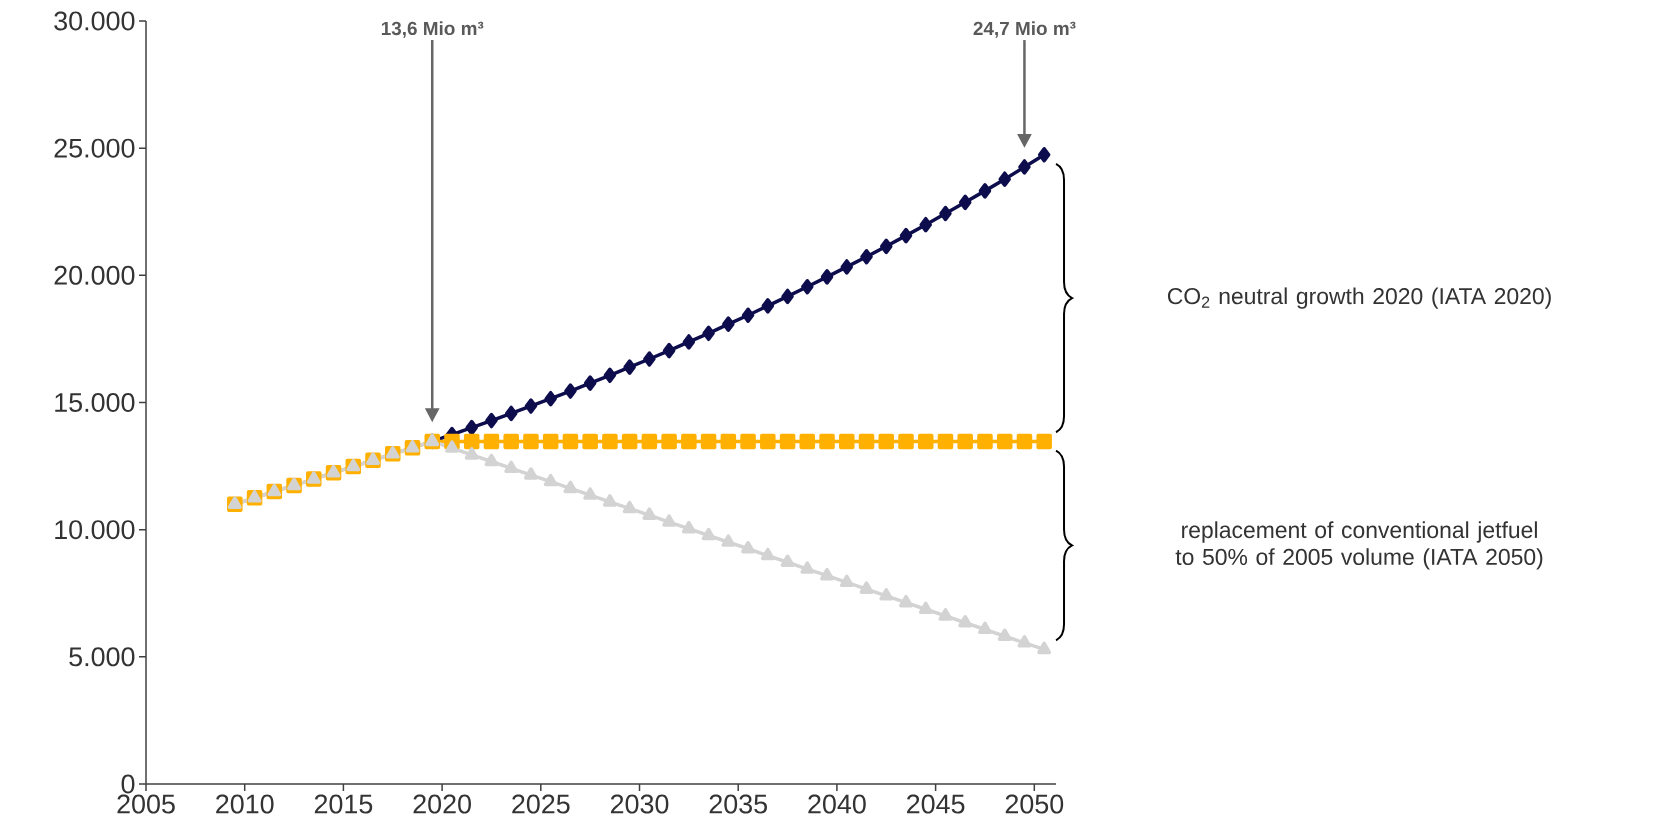 This screenshot has height=840, width=1673. What do you see at coordinates (94, 275) in the screenshot?
I see `y-tick-label: 20.000` at bounding box center [94, 275].